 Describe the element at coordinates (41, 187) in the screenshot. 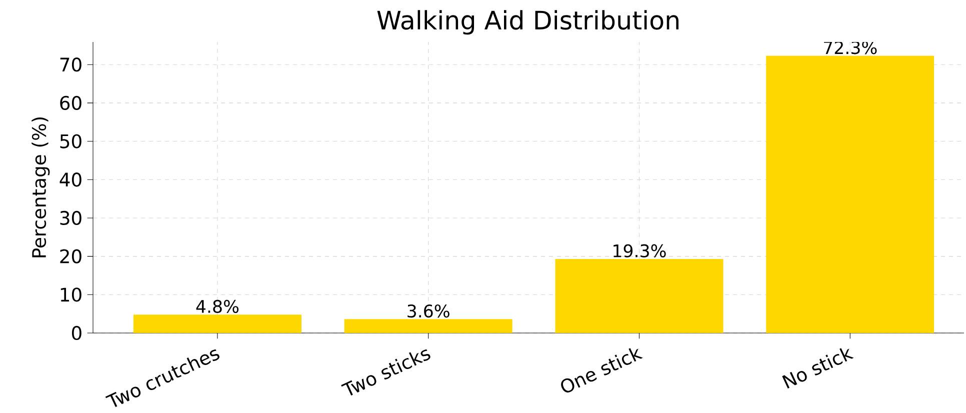

I see `y-axis-title: Percentage (%)` at that location.